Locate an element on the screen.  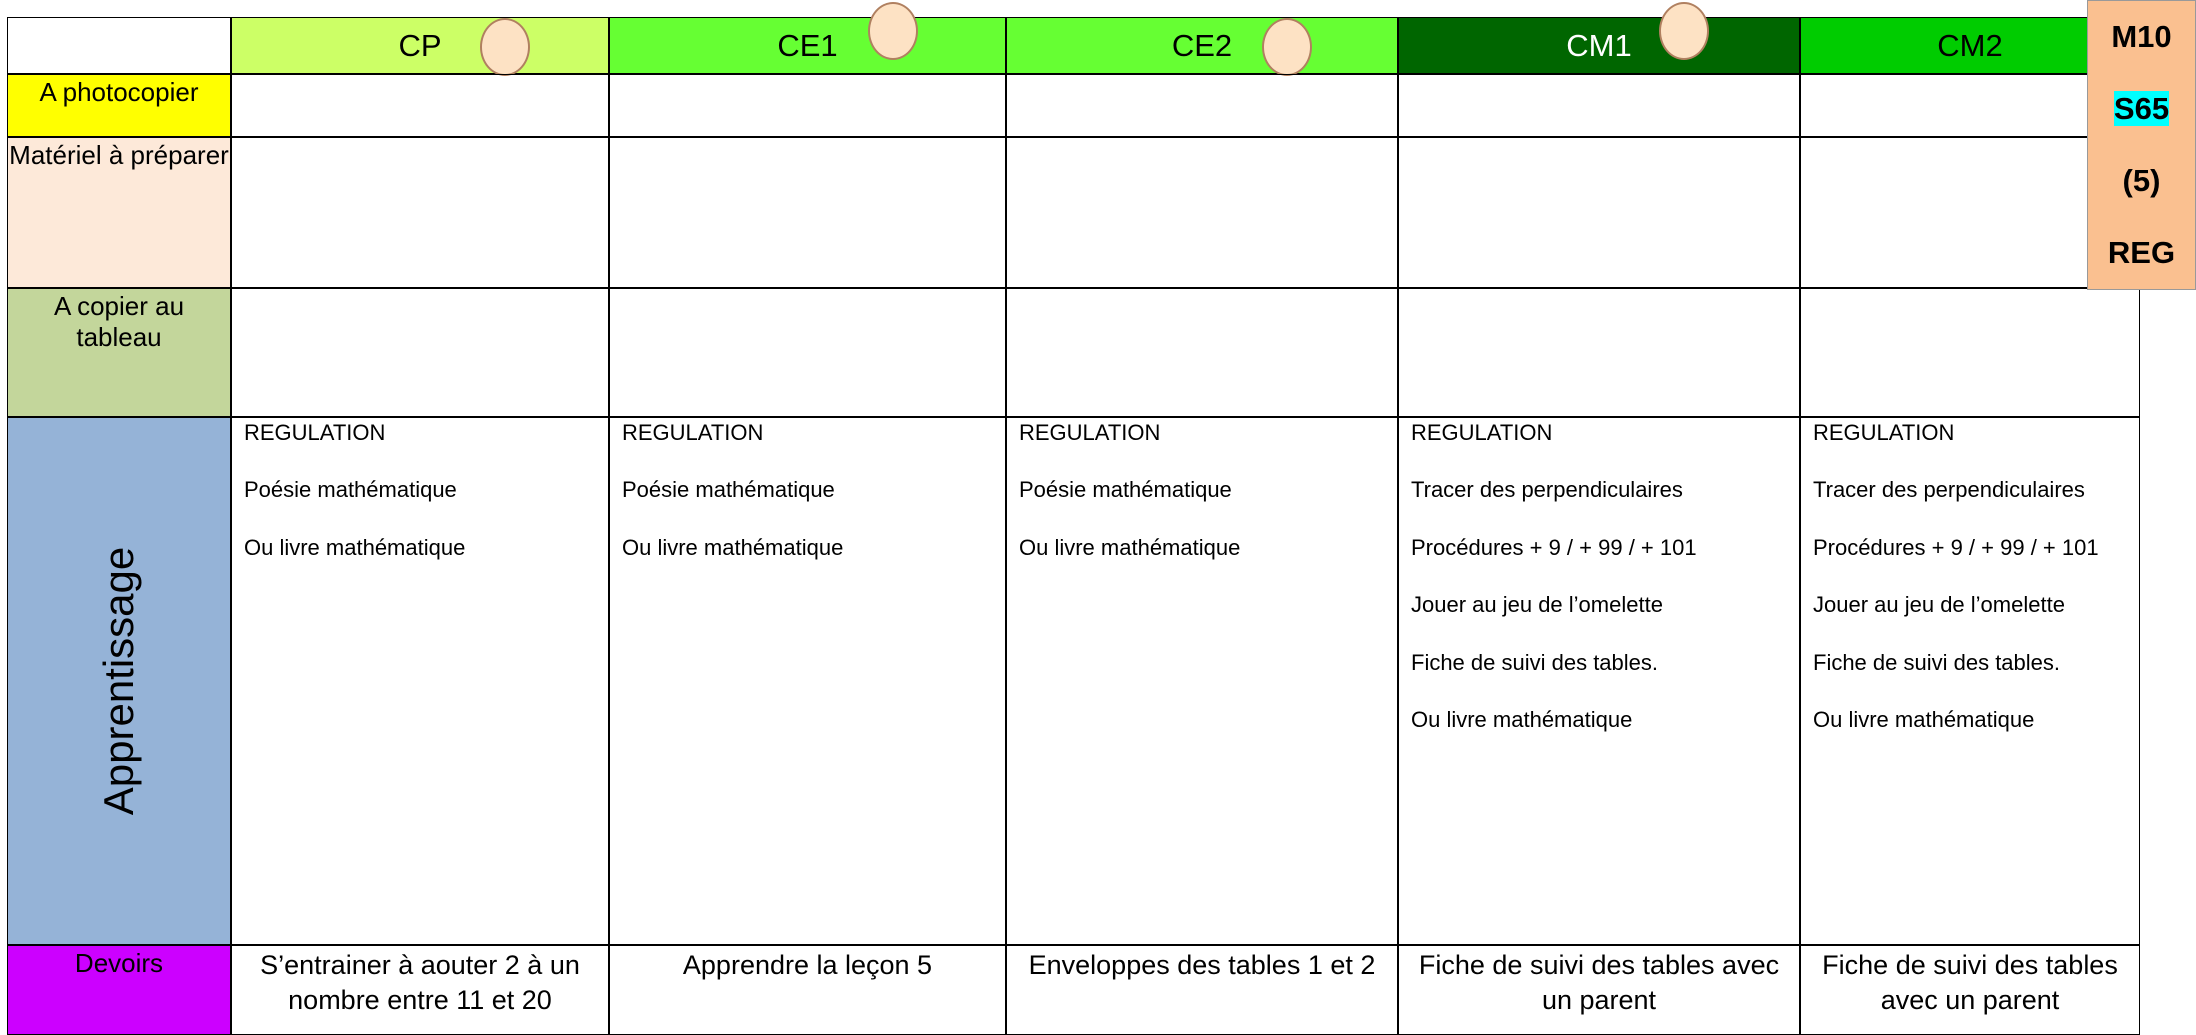
column-header: CM2 is located at coordinates (1970, 45).